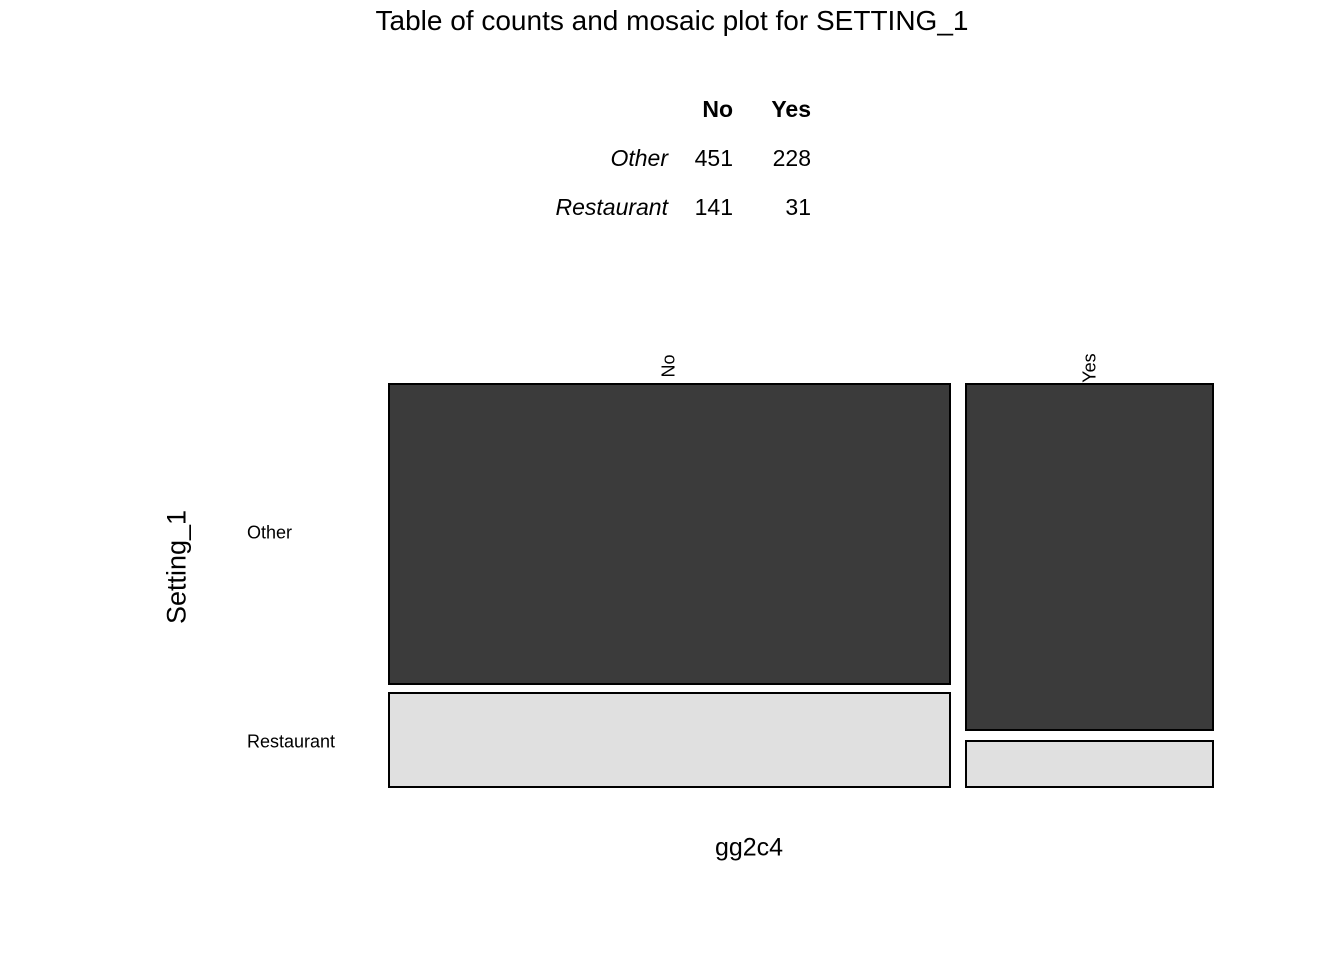 Image resolution: width=1344 pixels, height=960 pixels. Describe the element at coordinates (615, 109) in the screenshot. I see `table-header-row: No Yes` at that location.